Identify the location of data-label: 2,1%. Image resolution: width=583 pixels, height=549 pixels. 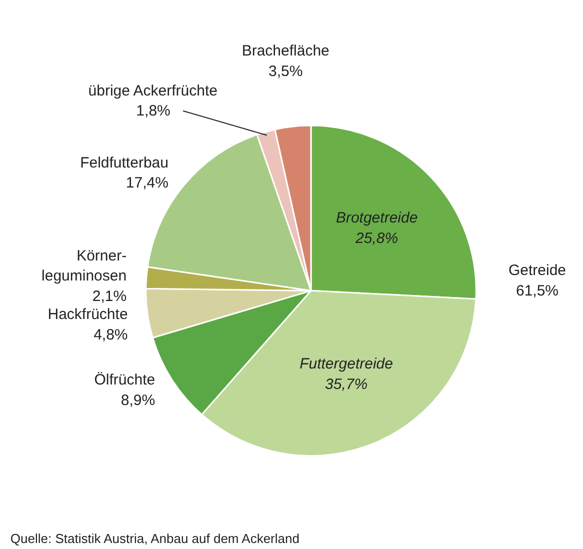
(109, 297).